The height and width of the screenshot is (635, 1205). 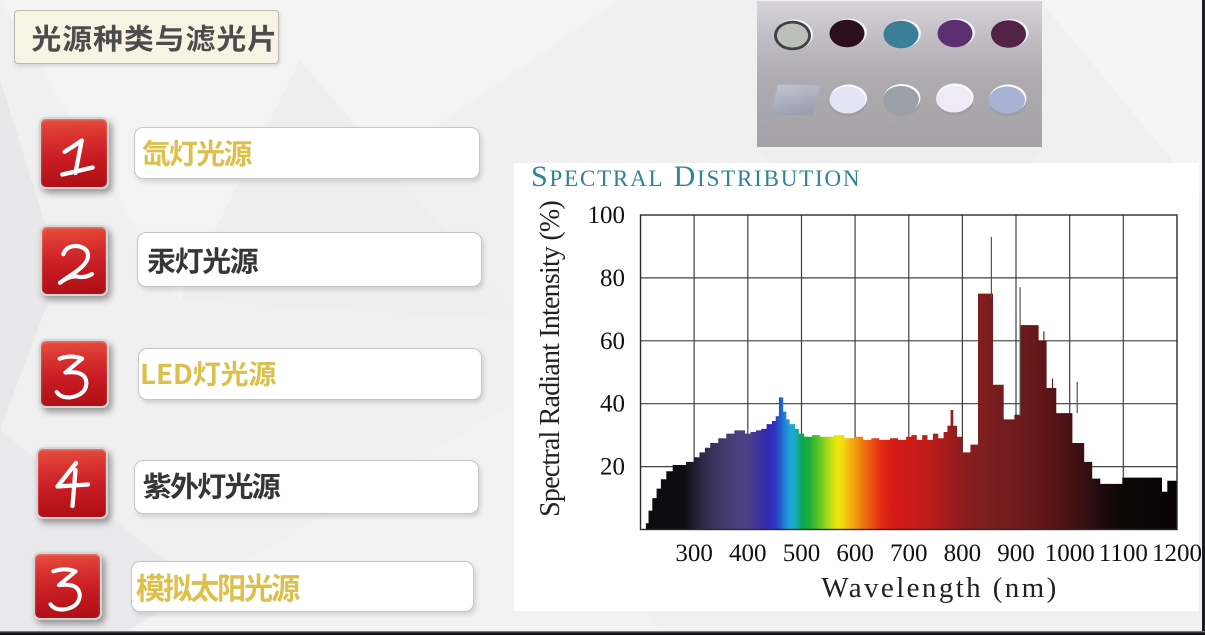 What do you see at coordinates (909, 553) in the screenshot?
I see `svg-text: 700` at bounding box center [909, 553].